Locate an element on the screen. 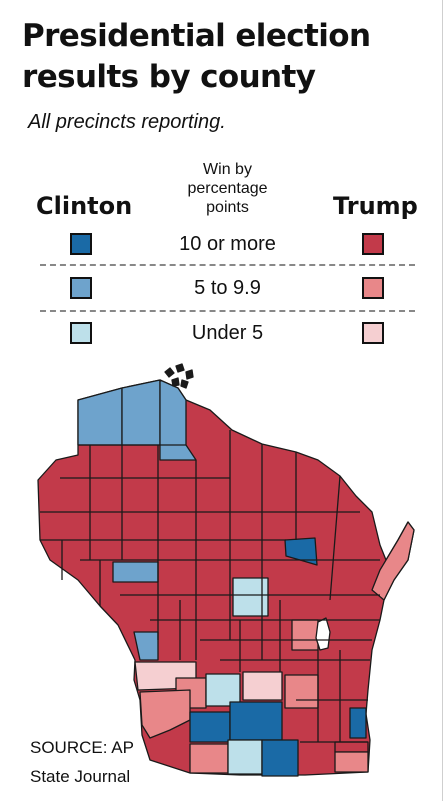 This screenshot has height=801, width=443. county-douglas is located at coordinates (100, 416).